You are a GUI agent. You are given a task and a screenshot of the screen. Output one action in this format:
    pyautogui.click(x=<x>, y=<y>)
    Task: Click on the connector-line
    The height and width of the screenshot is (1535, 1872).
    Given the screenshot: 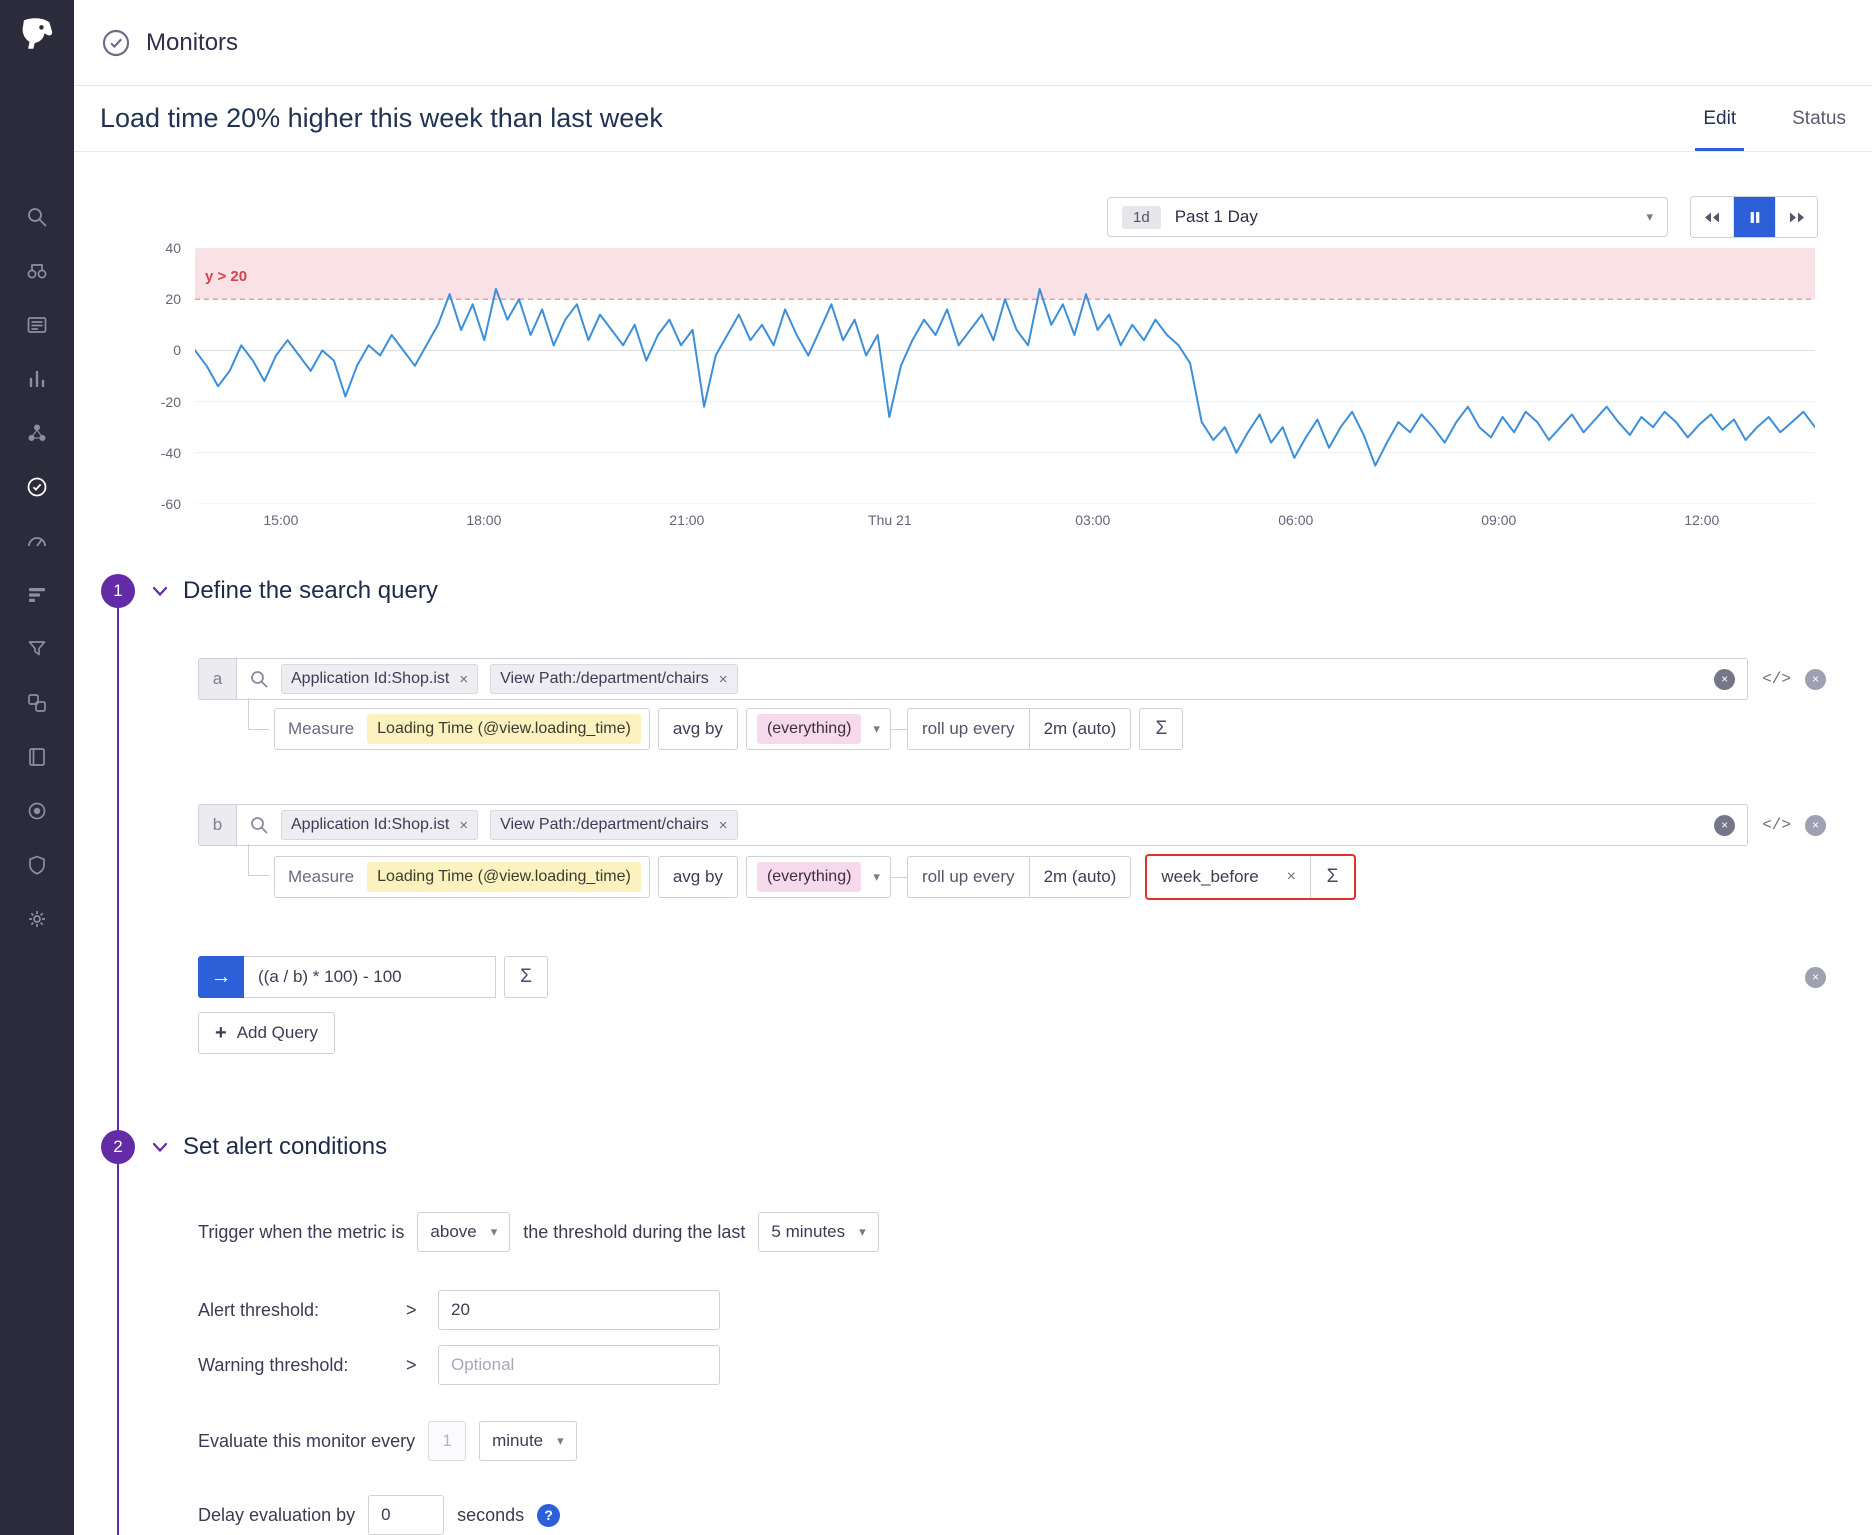 What is the action you would take?
    pyautogui.click(x=898, y=877)
    